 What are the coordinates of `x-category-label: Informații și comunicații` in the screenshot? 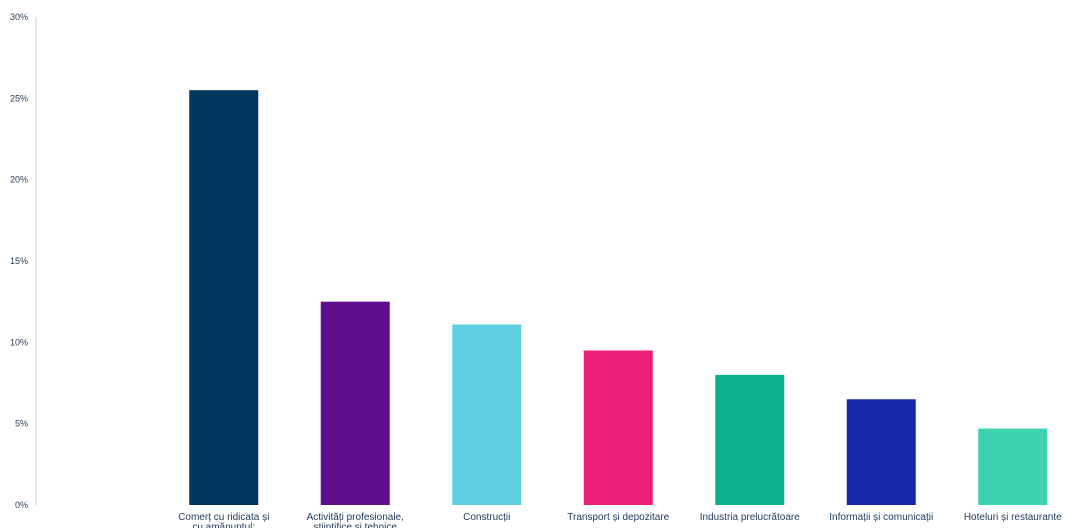 It's located at (881, 517).